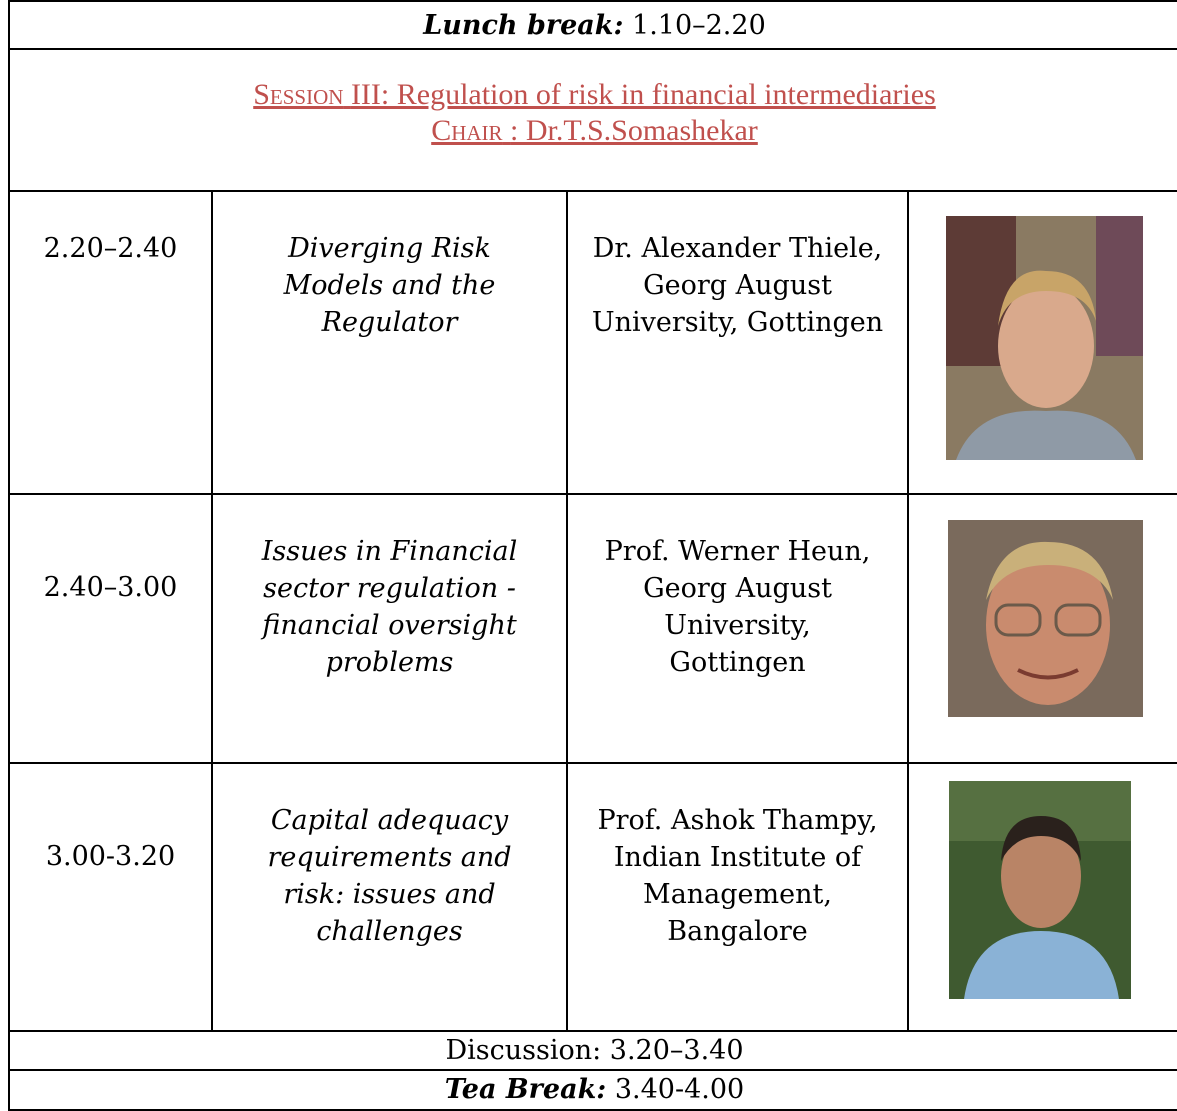 The image size is (1177, 1111). I want to click on speaker-line: Dr. Alexander Thiele,, so click(737, 248).